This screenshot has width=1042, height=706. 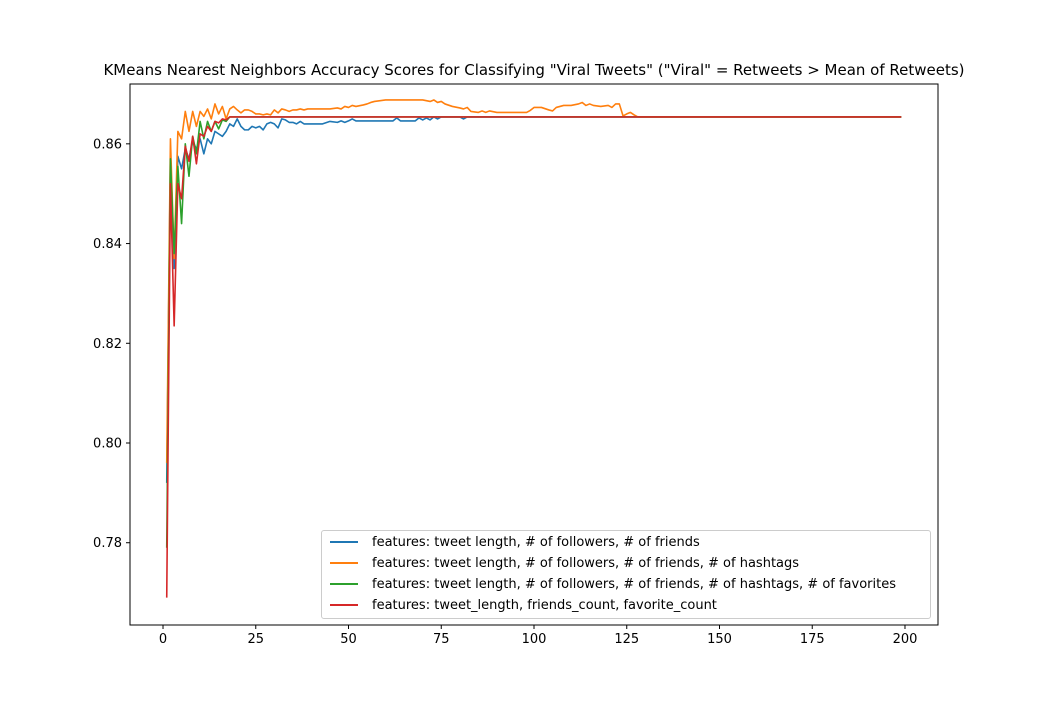 What do you see at coordinates (107, 344) in the screenshot?
I see `y-tick-label: 0.82` at bounding box center [107, 344].